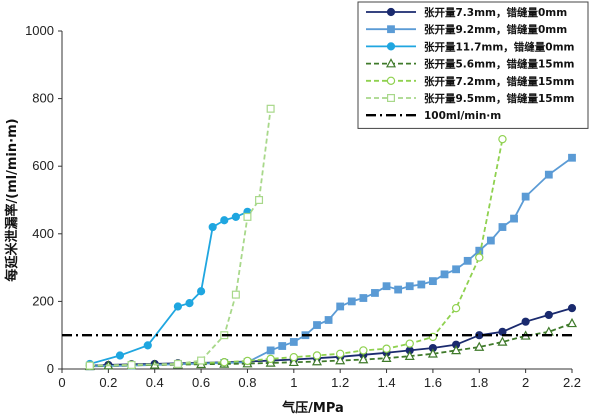 This screenshot has height=420, width=593. I want to click on legend-entry-1: 张开量7.3mm，错缝量0mm, so click(466, 12).